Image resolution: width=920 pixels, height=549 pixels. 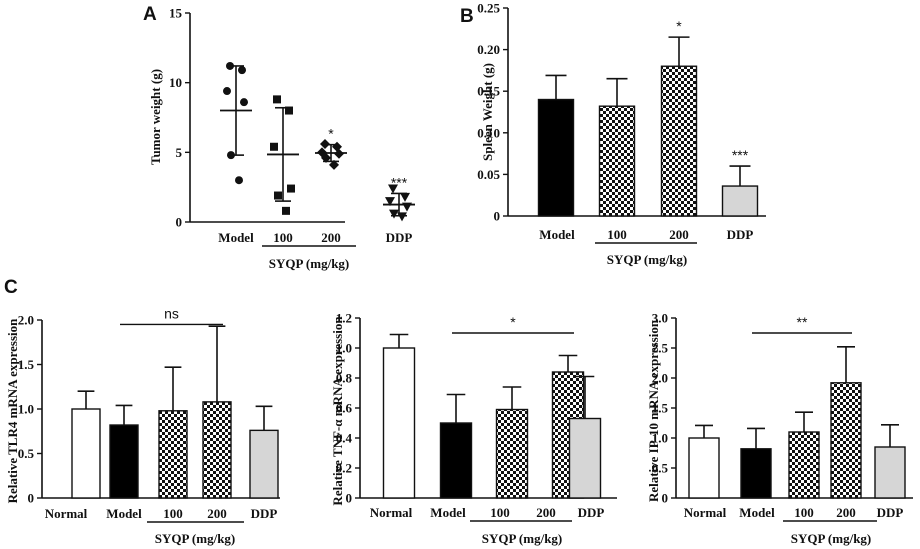 I want to click on y-tick-label: 0.10, so click(x=488, y=132).